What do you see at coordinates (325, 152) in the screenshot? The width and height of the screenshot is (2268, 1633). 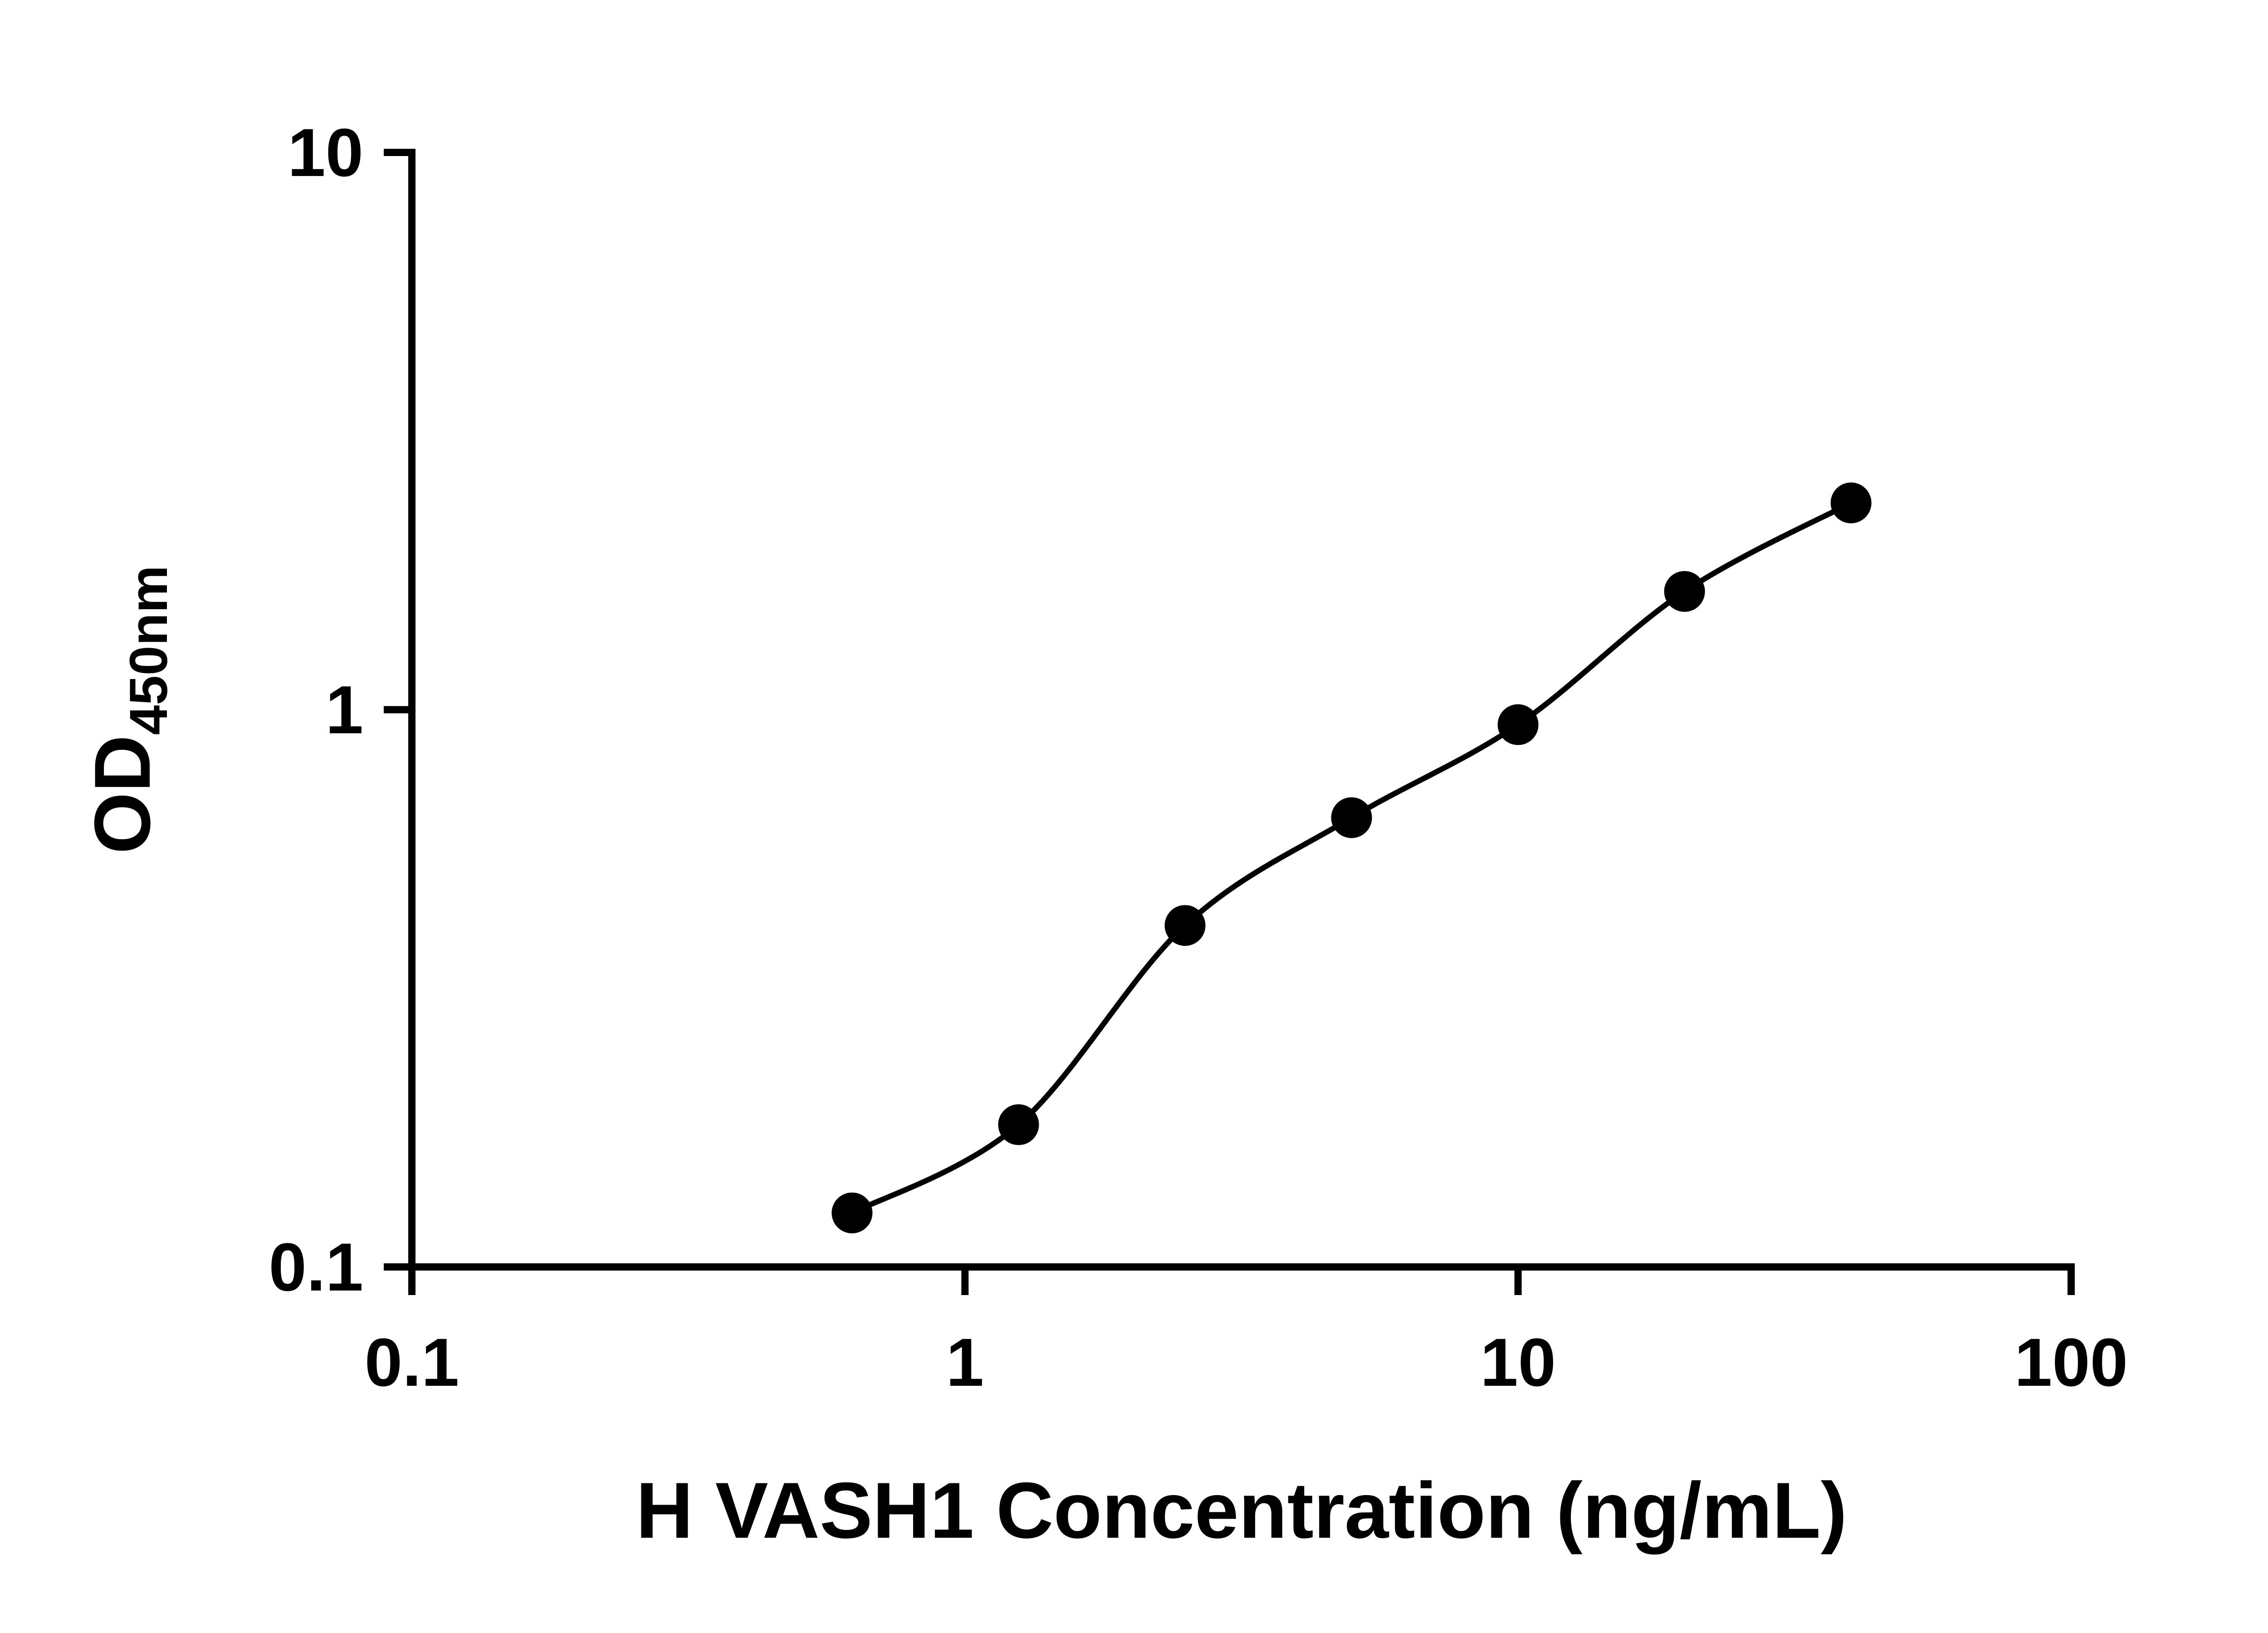 I see `y-axis-tick-label: 10` at bounding box center [325, 152].